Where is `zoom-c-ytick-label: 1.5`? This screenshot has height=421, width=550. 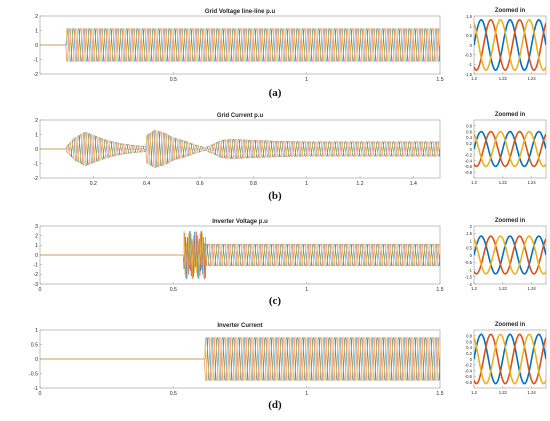
zoom-c-ytick-label: 1.5 is located at coordinates (469, 233).